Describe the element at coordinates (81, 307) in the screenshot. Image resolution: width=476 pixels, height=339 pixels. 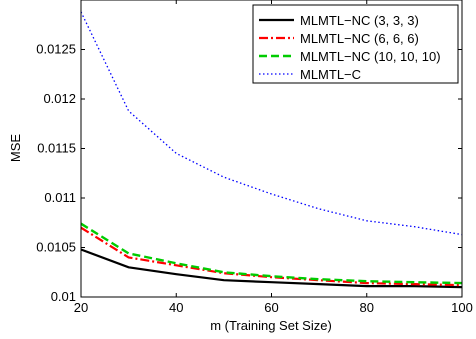
I see `x-tick-label: 20` at that location.